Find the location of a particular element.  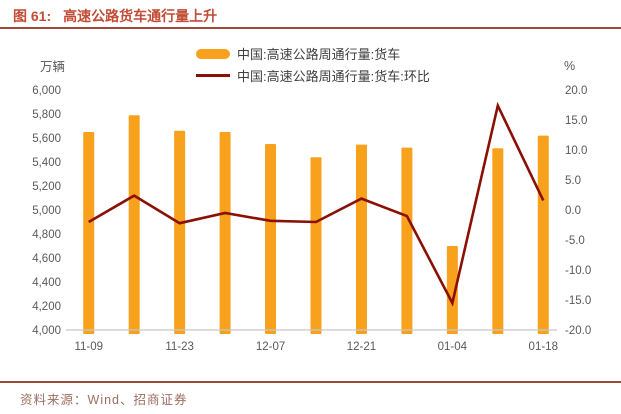

right-axis-tick-label: -5.0 is located at coordinates (575, 241).